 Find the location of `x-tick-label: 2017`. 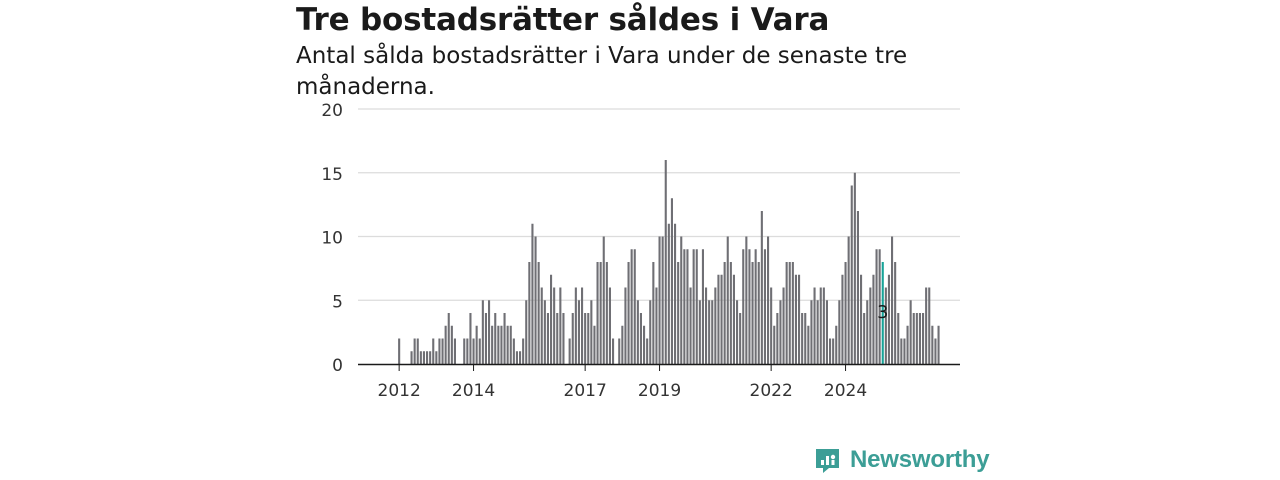

x-tick-label: 2017 is located at coordinates (585, 391).